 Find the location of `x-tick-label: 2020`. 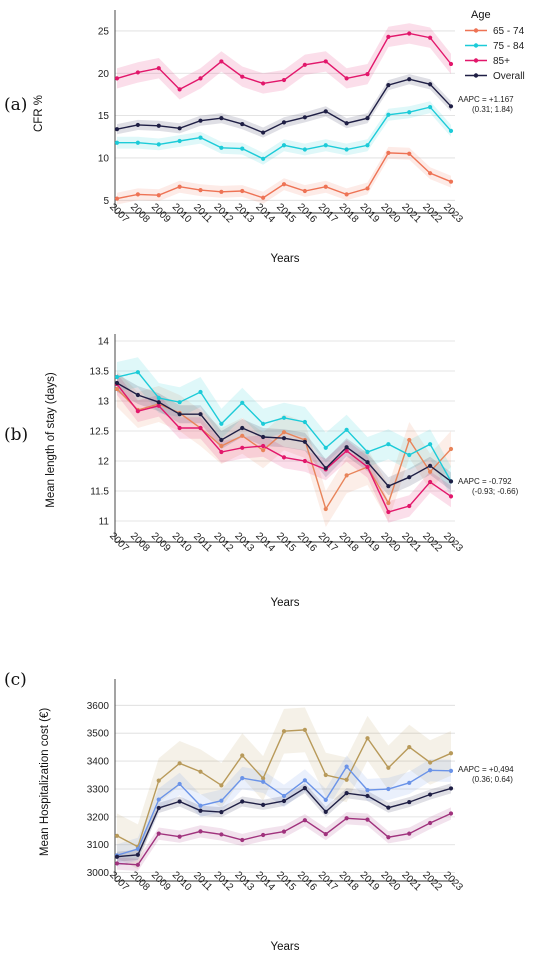

x-tick-label: 2020 is located at coordinates (391, 214).